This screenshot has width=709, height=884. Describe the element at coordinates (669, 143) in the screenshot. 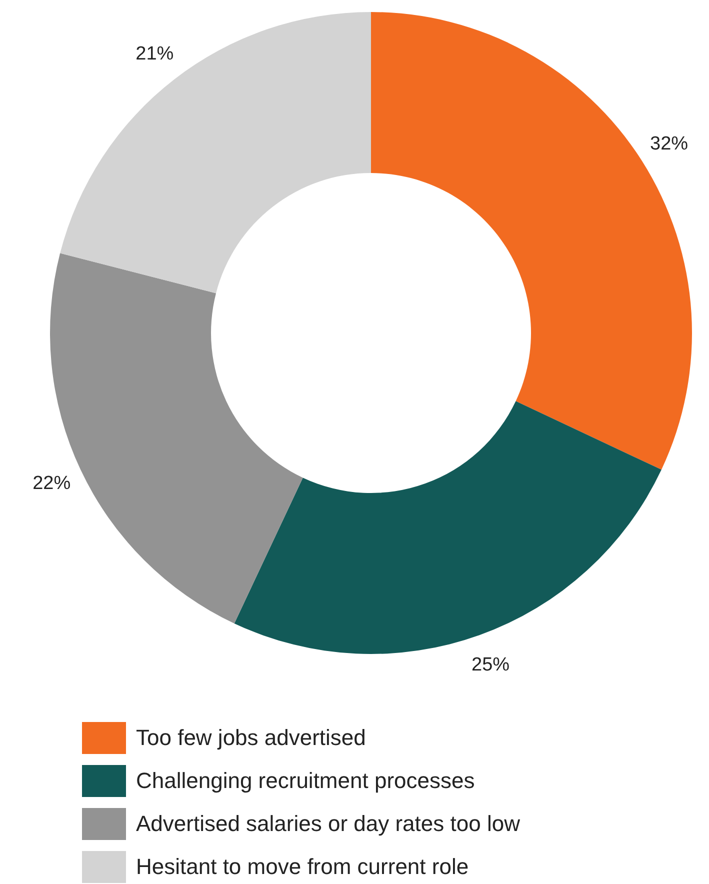

I see `data-label: 32%` at that location.